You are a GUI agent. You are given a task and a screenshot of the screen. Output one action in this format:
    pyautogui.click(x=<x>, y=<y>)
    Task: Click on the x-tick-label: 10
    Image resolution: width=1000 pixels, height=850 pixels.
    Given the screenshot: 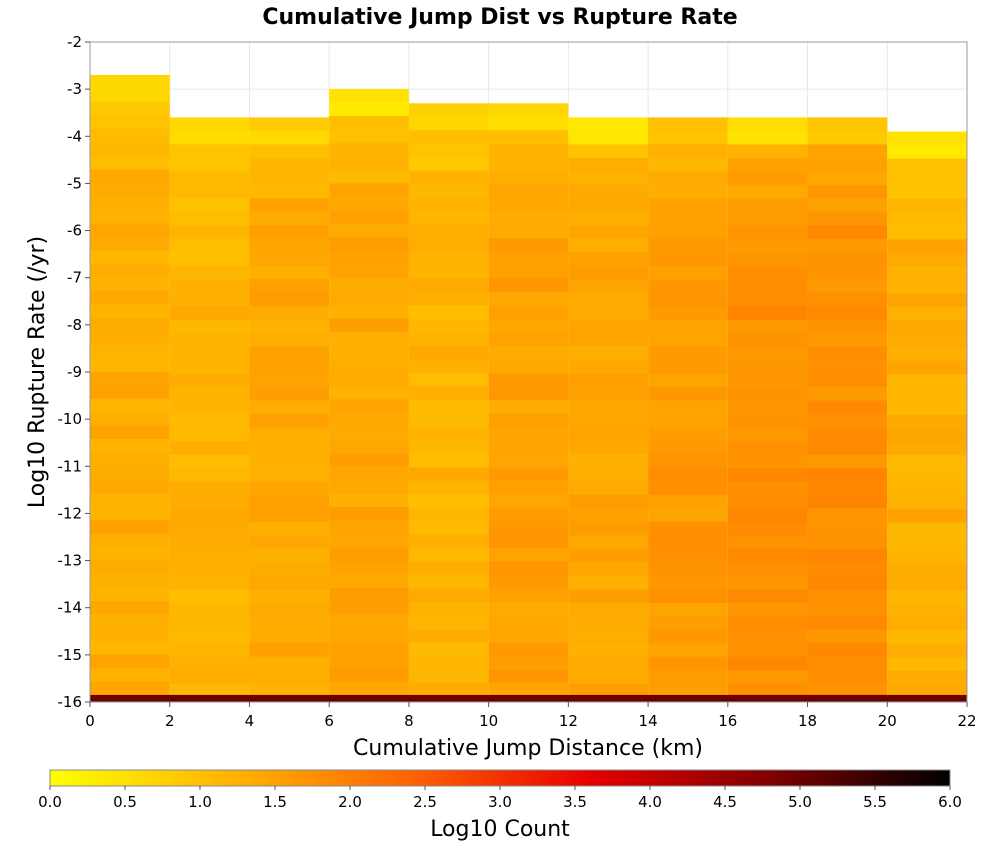 What is the action you would take?
    pyautogui.click(x=488, y=721)
    